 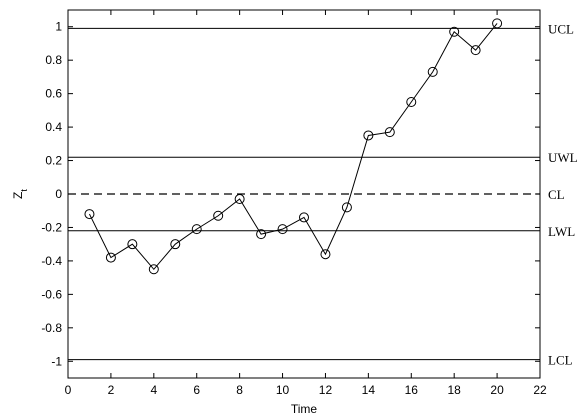 I want to click on ref-label-lwl: LWL, so click(x=561, y=231).